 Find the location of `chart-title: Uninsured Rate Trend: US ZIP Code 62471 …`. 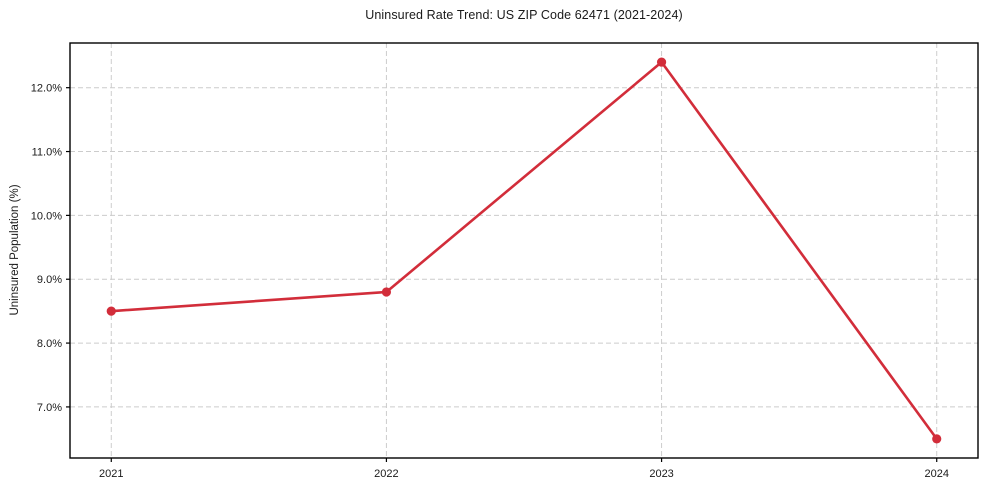

chart-title: Uninsured Rate Trend: US ZIP Code 62471 … is located at coordinates (524, 15).